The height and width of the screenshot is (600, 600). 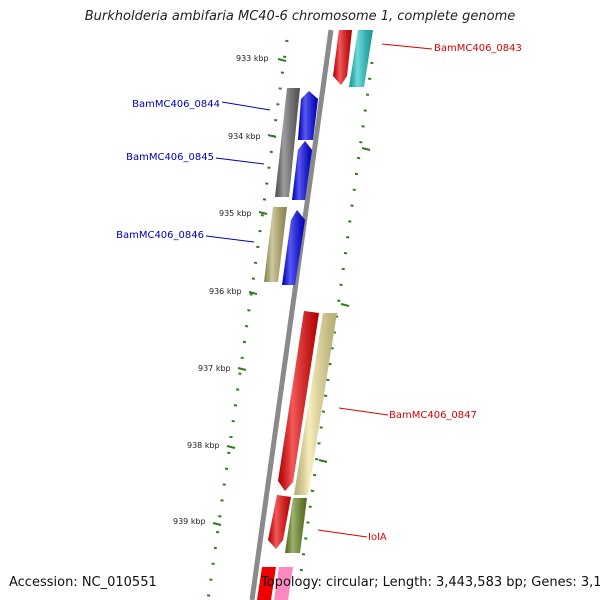 What do you see at coordinates (377, 537) in the screenshot?
I see `gene-label-iola: IolA` at bounding box center [377, 537].